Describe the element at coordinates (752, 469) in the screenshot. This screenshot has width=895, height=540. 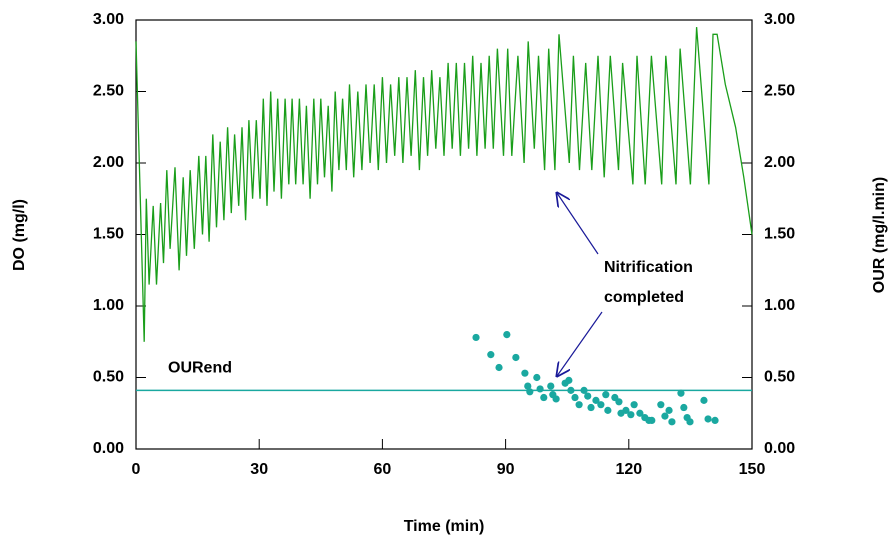
I see `x-tick-label: 150` at that location.